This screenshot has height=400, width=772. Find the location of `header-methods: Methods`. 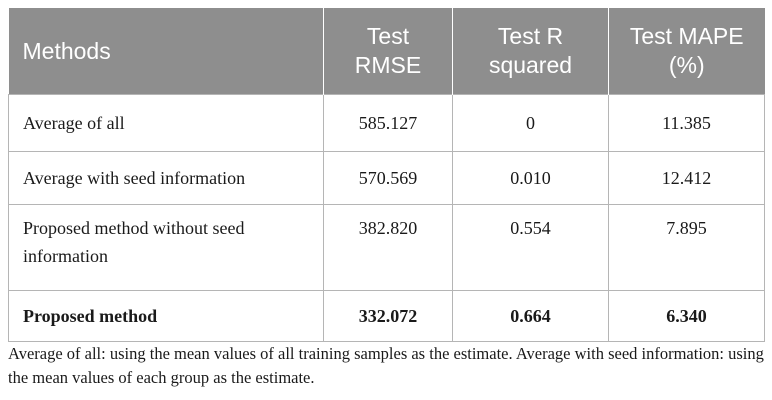

header-methods: Methods is located at coordinates (166, 51).